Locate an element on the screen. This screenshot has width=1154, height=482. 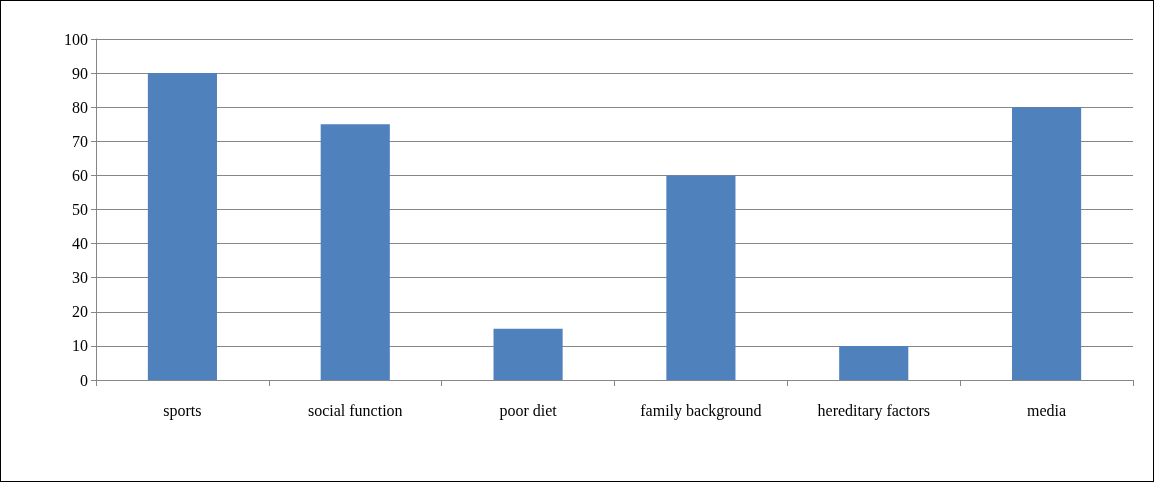
y-tick-label: 0 is located at coordinates (84, 380).